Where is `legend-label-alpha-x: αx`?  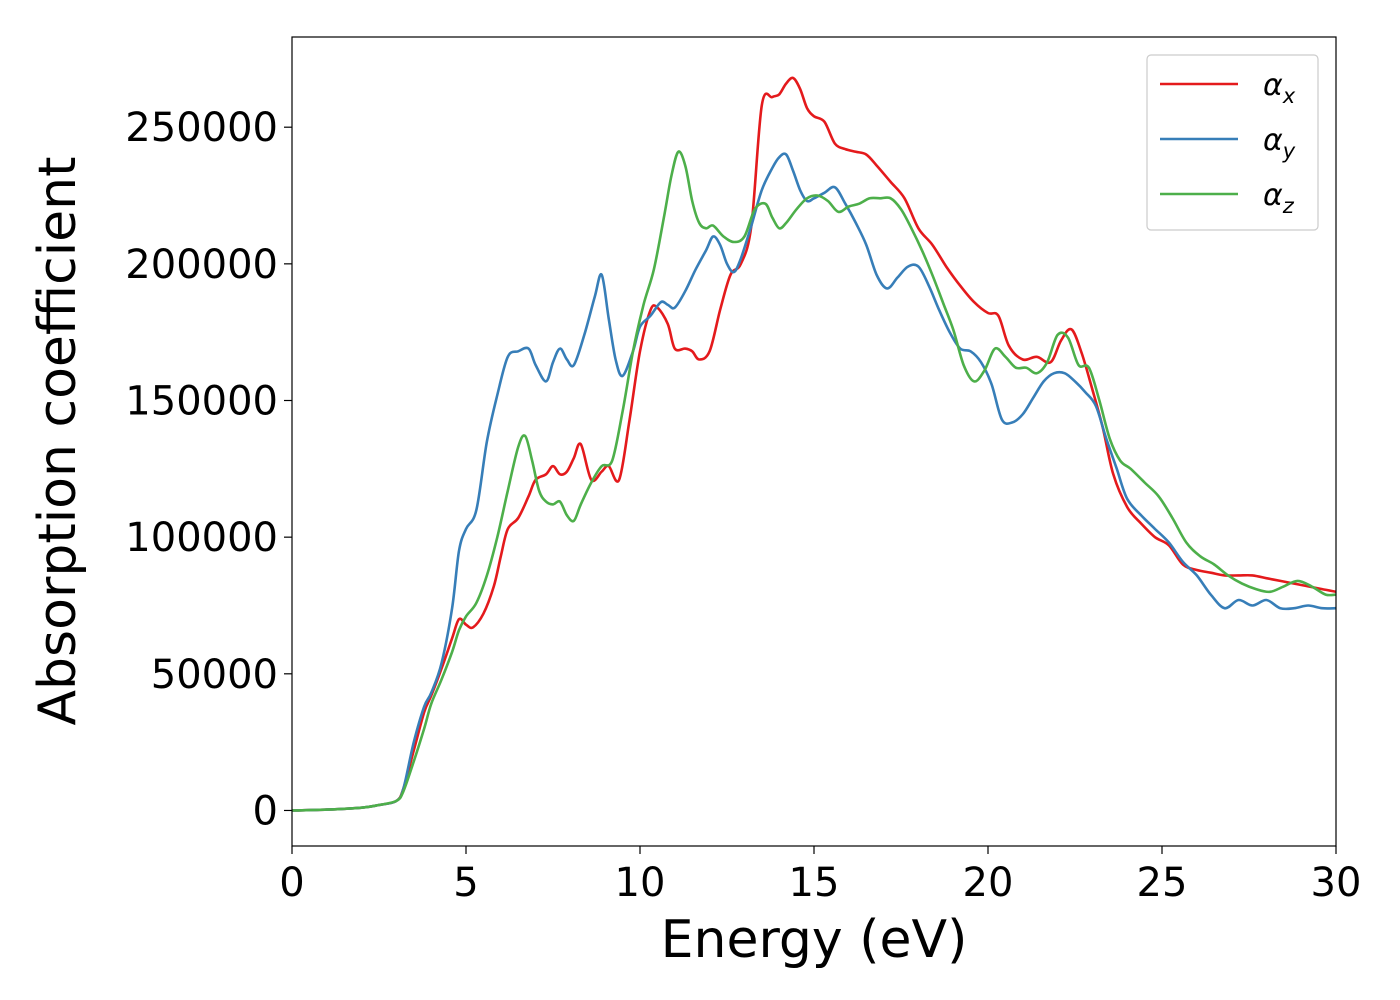 legend-label-alpha-x: αx is located at coordinates (1279, 88).